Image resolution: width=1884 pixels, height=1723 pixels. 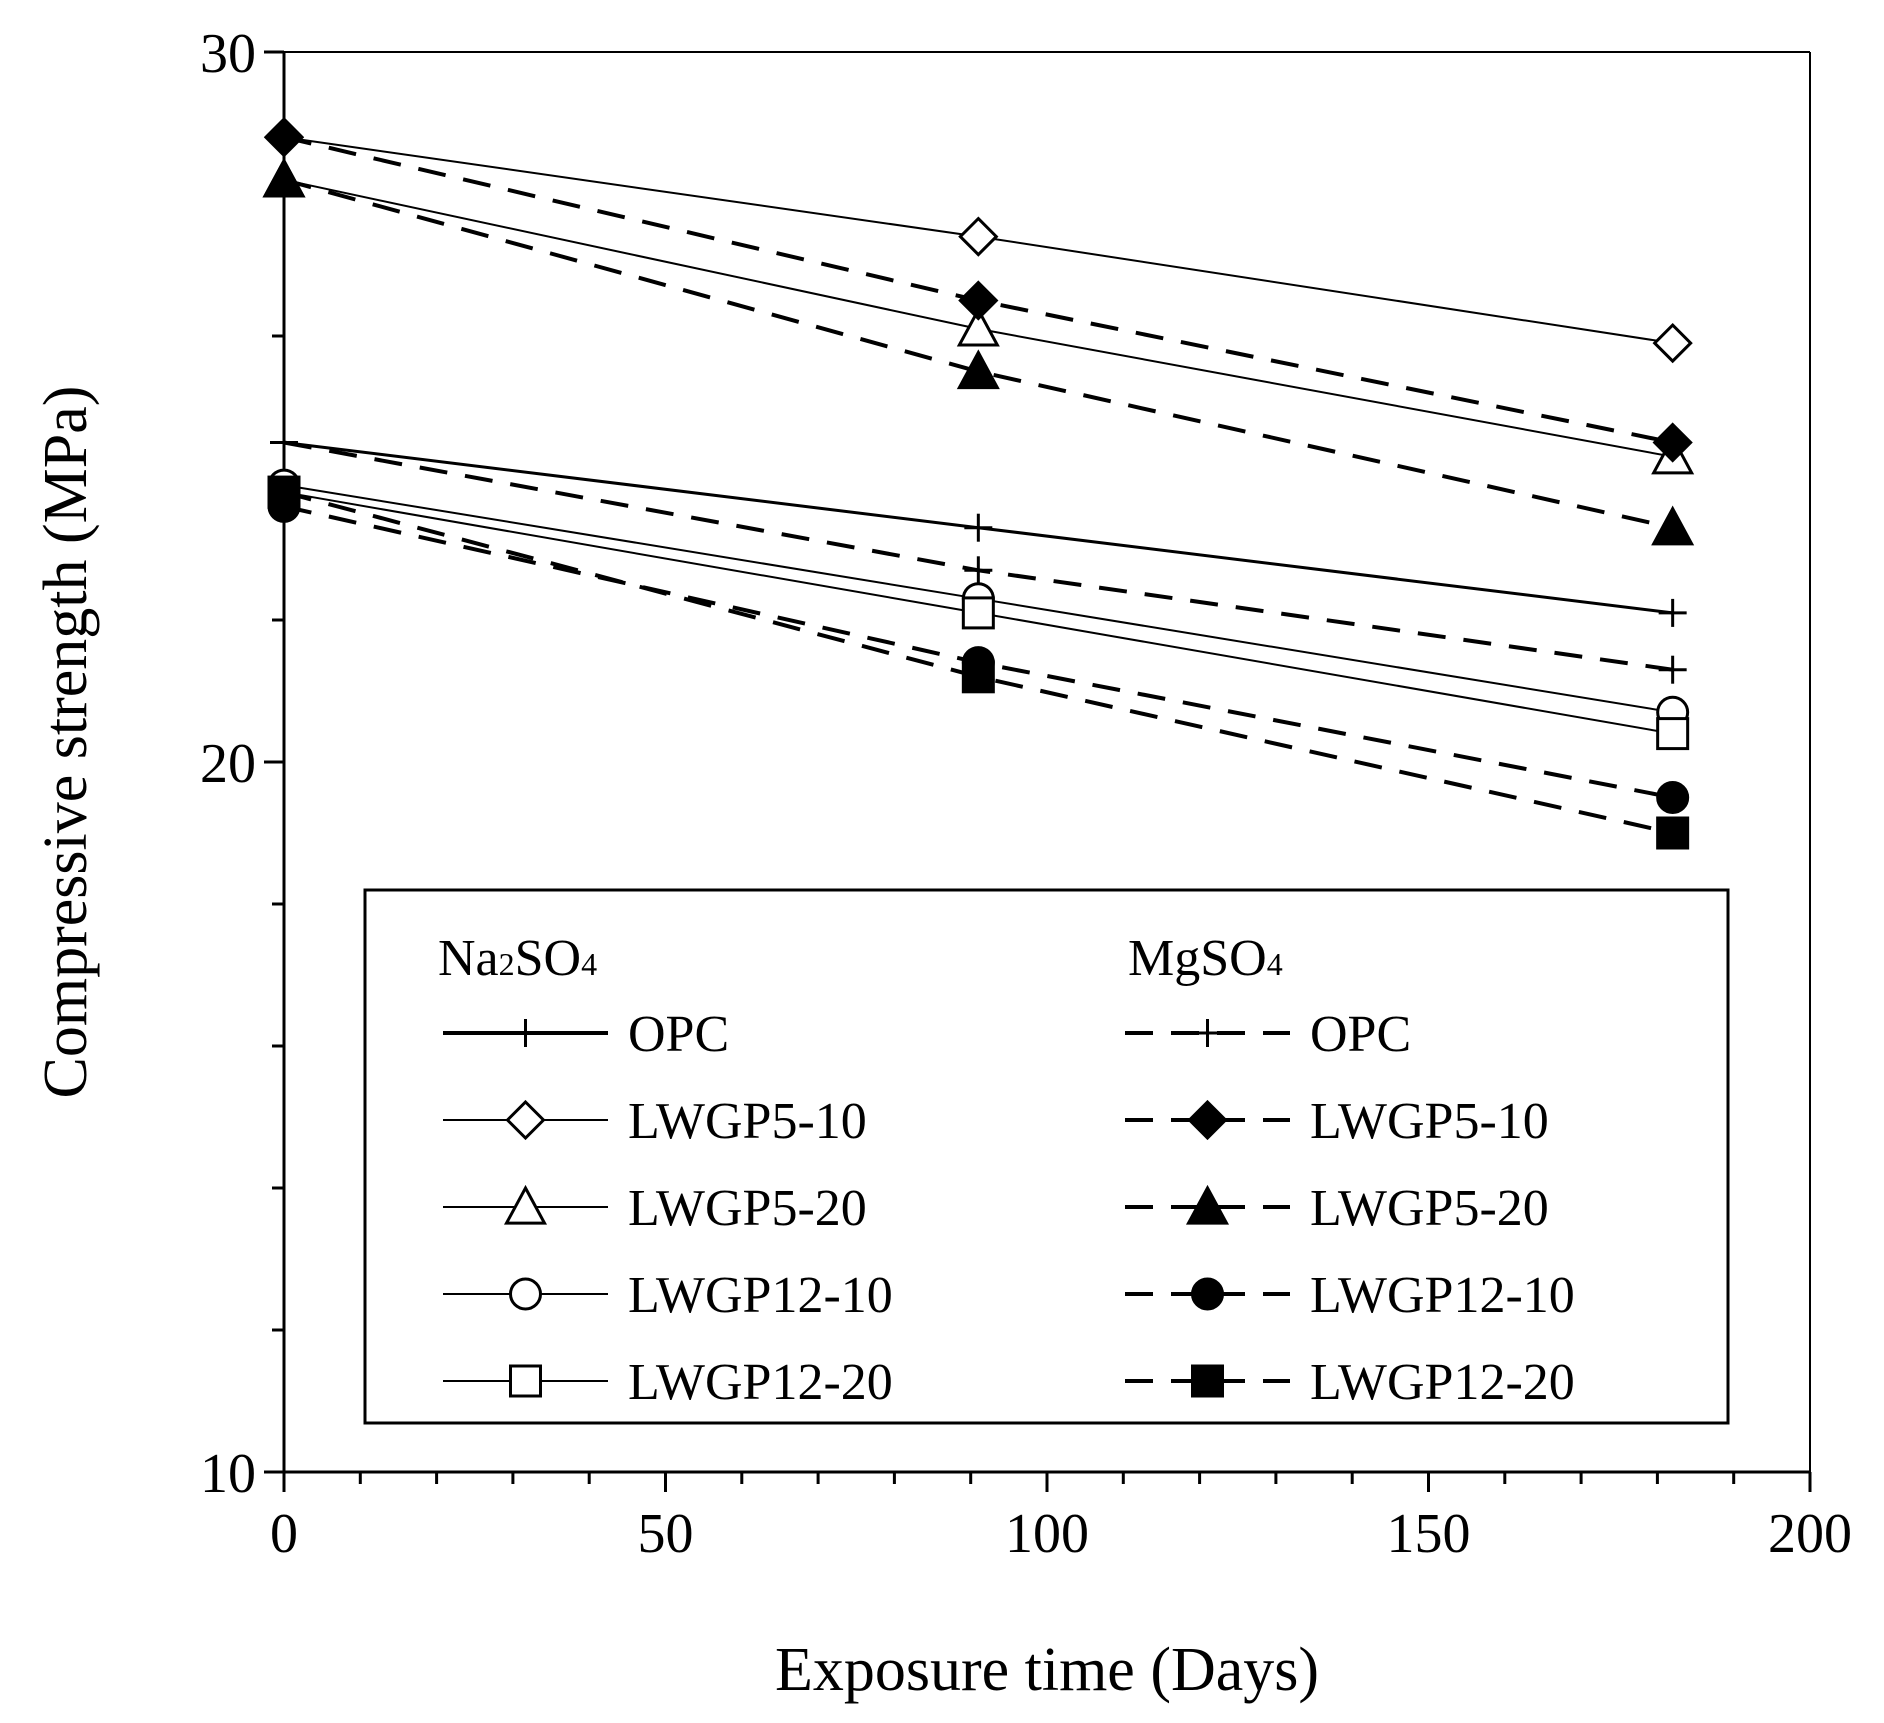 What do you see at coordinates (1047, 1670) in the screenshot?
I see `x-axis-title: Exposure time (Days)` at bounding box center [1047, 1670].